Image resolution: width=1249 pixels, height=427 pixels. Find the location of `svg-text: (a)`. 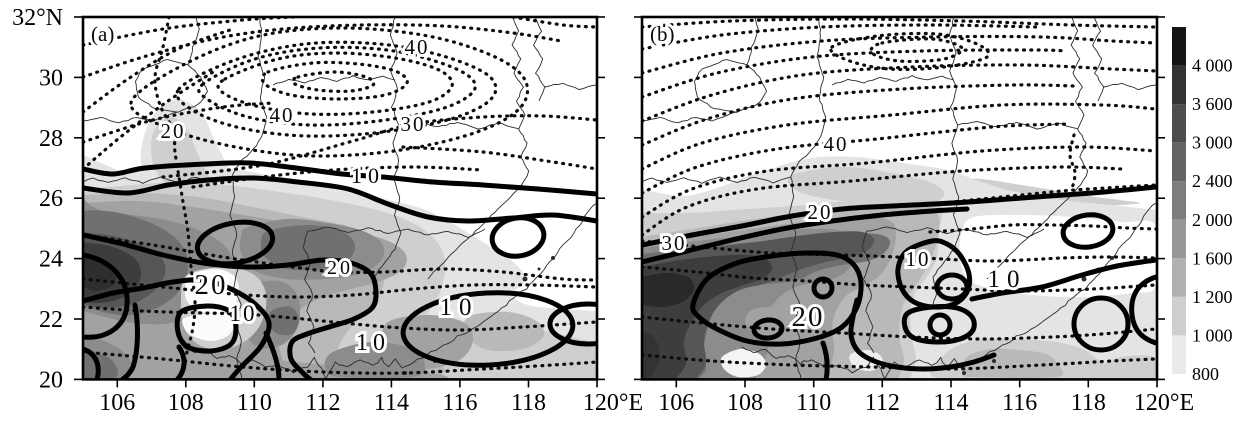

svg-text: (a) is located at coordinates (102, 34).